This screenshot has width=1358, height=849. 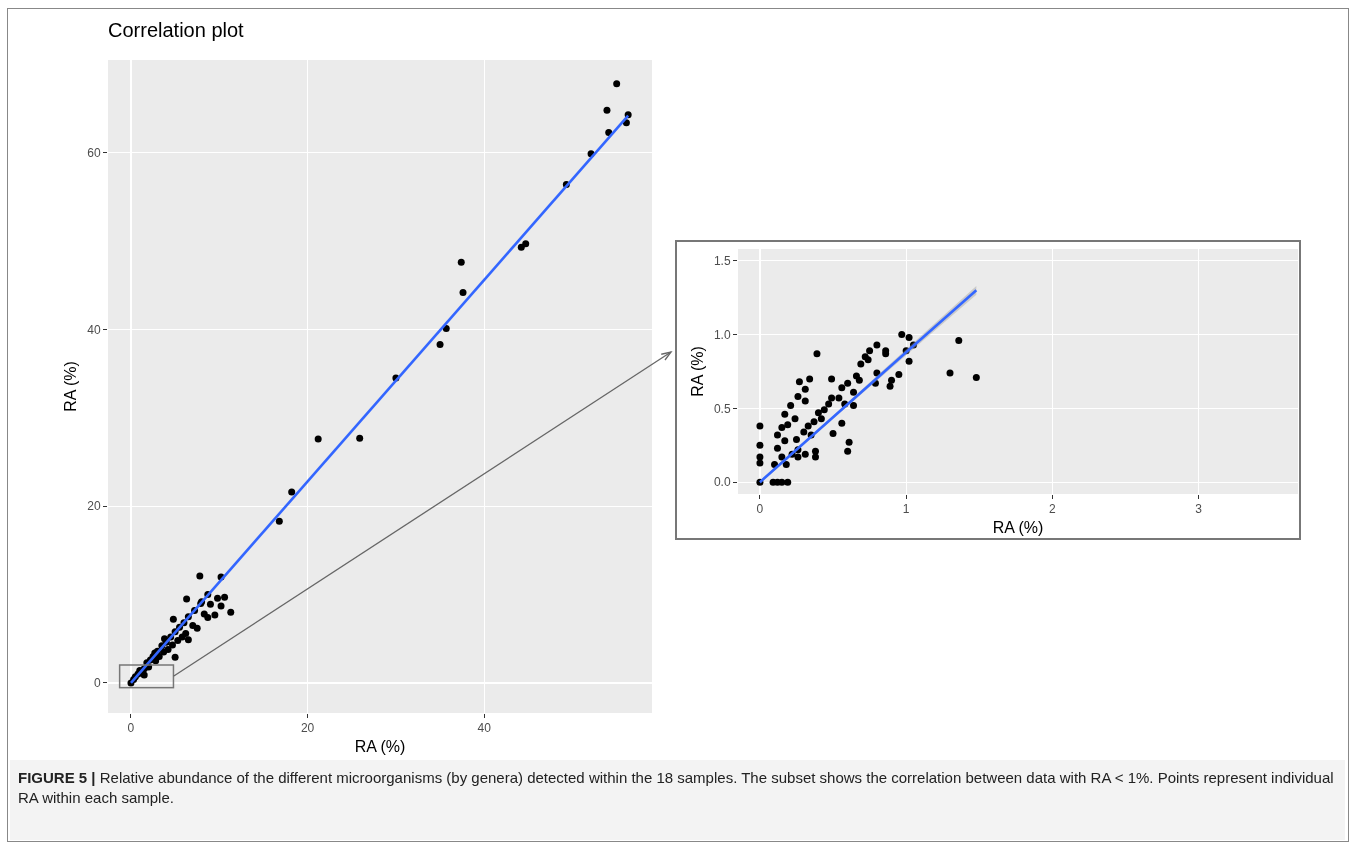 What do you see at coordinates (176, 30) in the screenshot?
I see `chart-title: Correlation plot` at bounding box center [176, 30].